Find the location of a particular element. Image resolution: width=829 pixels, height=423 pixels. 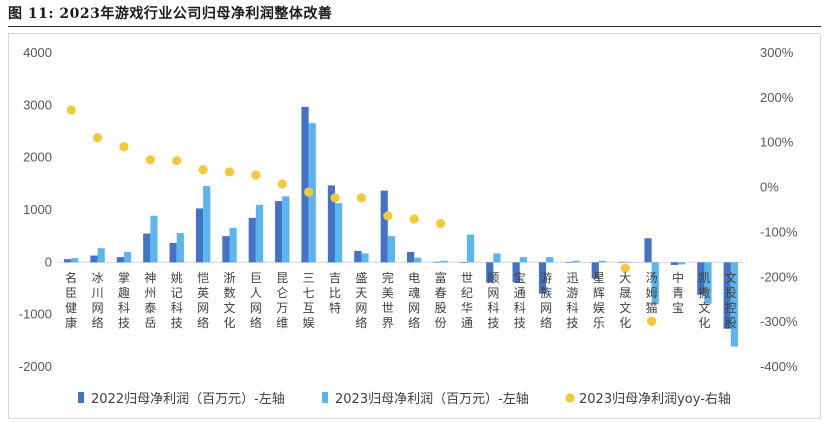

category-label: 世纪华通 is located at coordinates (467, 300).